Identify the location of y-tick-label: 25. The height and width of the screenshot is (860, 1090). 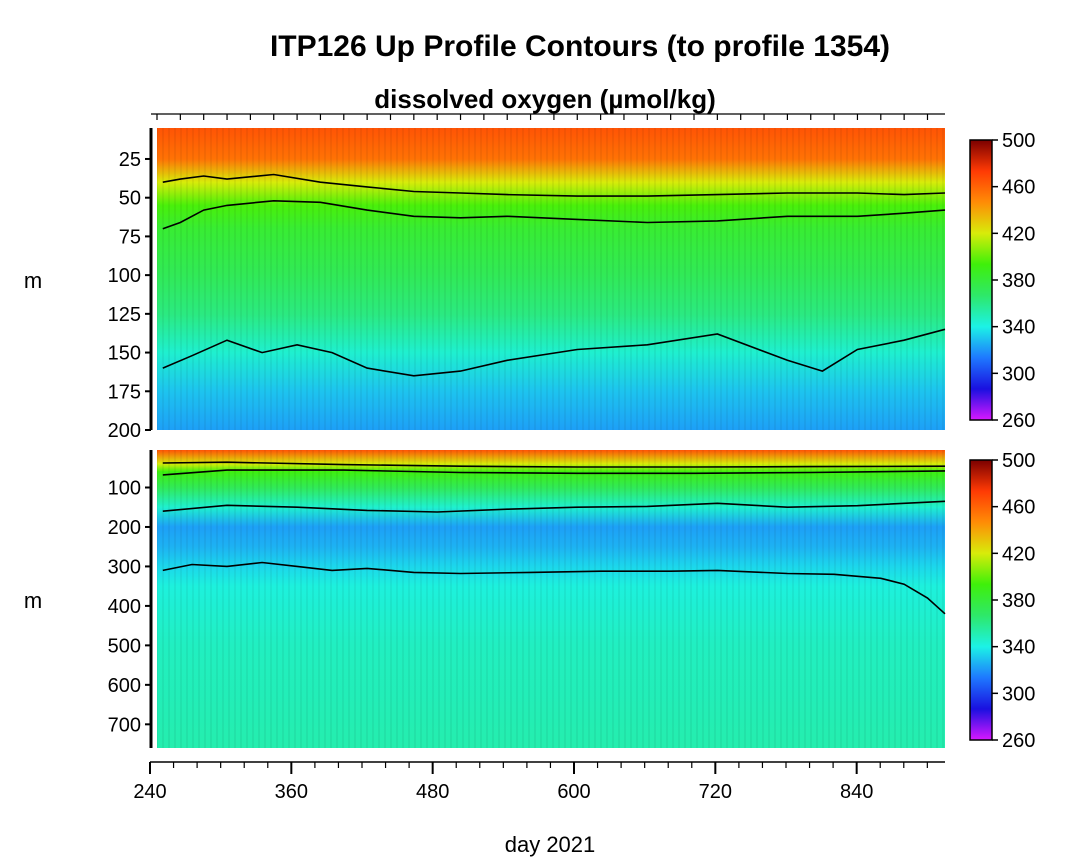
(130, 160).